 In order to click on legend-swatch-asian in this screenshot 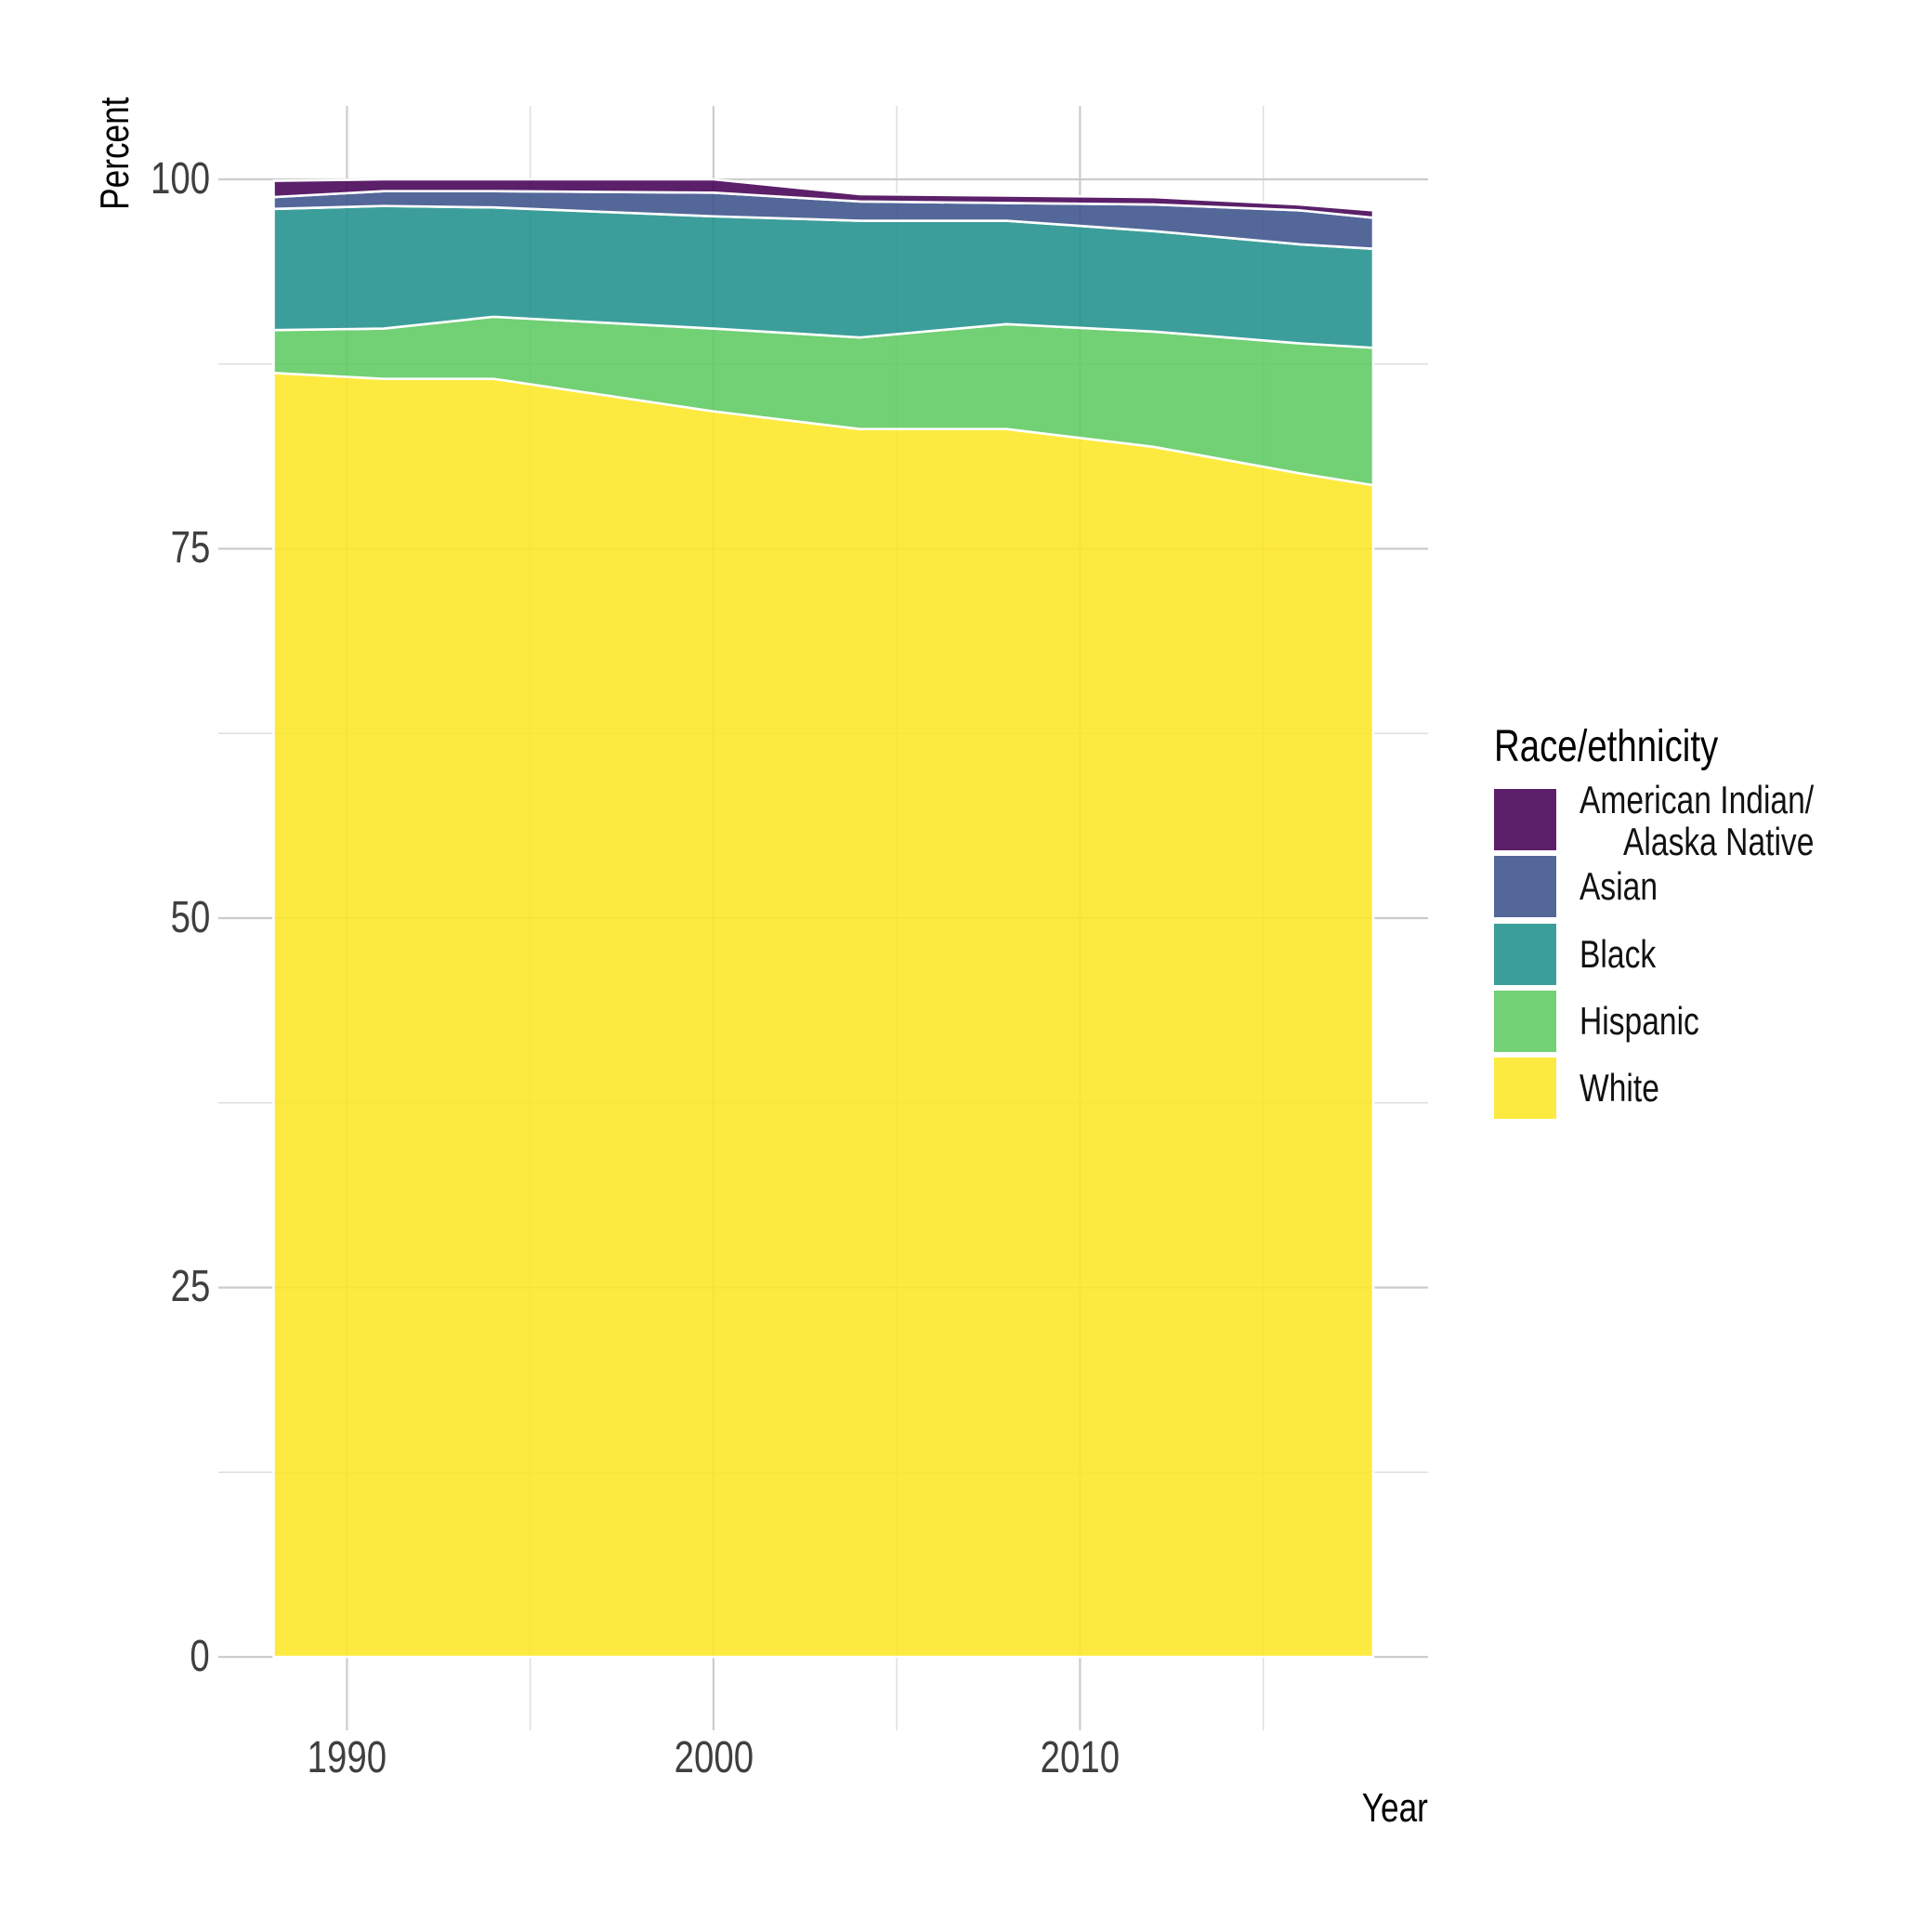, I will do `click(1525, 886)`.